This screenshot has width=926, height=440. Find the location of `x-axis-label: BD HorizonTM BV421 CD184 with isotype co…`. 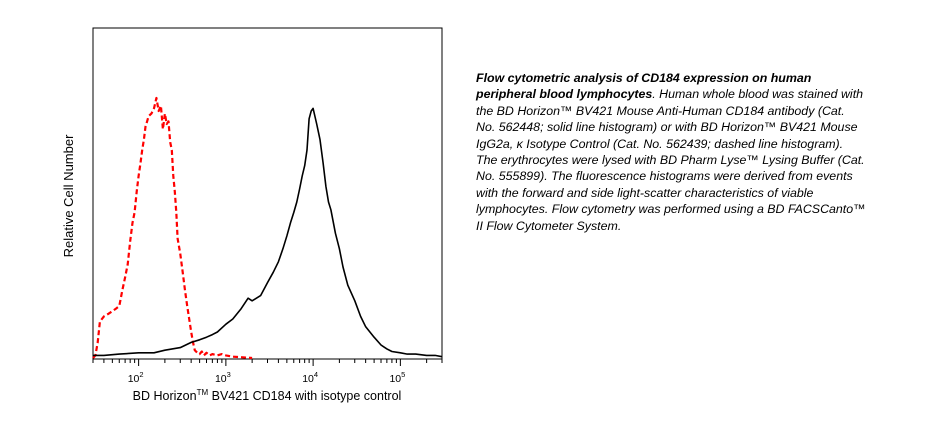

x-axis-label: BD HorizonTM BV421 CD184 with isotype co… is located at coordinates (267, 395).